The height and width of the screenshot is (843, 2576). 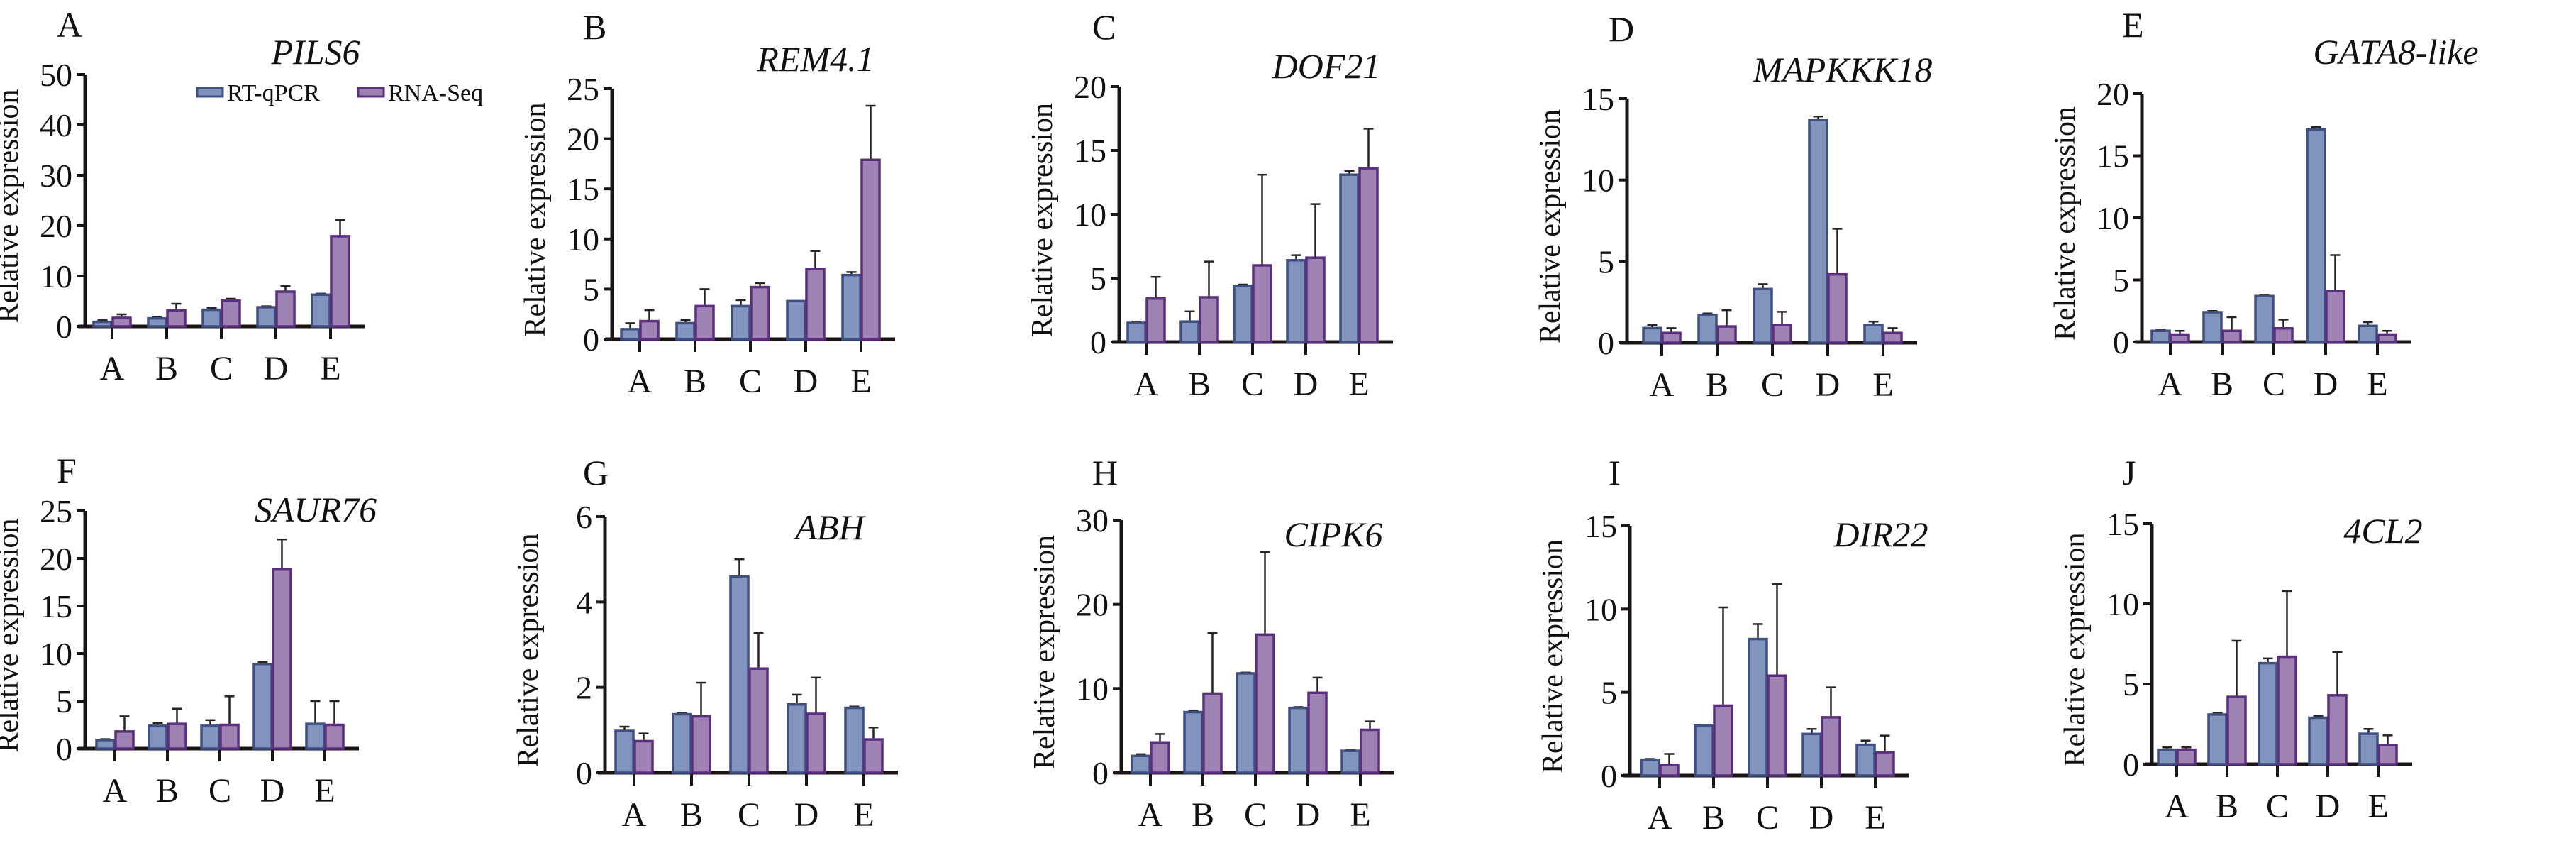 I want to click on legend-label: RT-qPCR, so click(x=273, y=93).